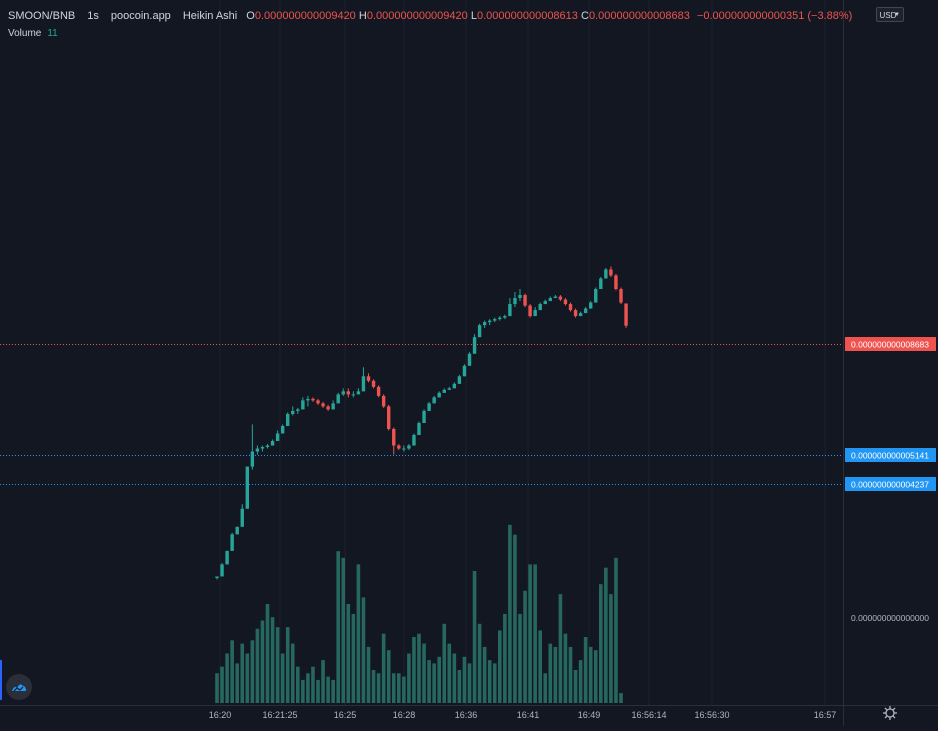 This screenshot has width=938, height=731. What do you see at coordinates (774, 16) in the screenshot?
I see `change-value: −0.000000000000351 (−3.88%)` at bounding box center [774, 16].